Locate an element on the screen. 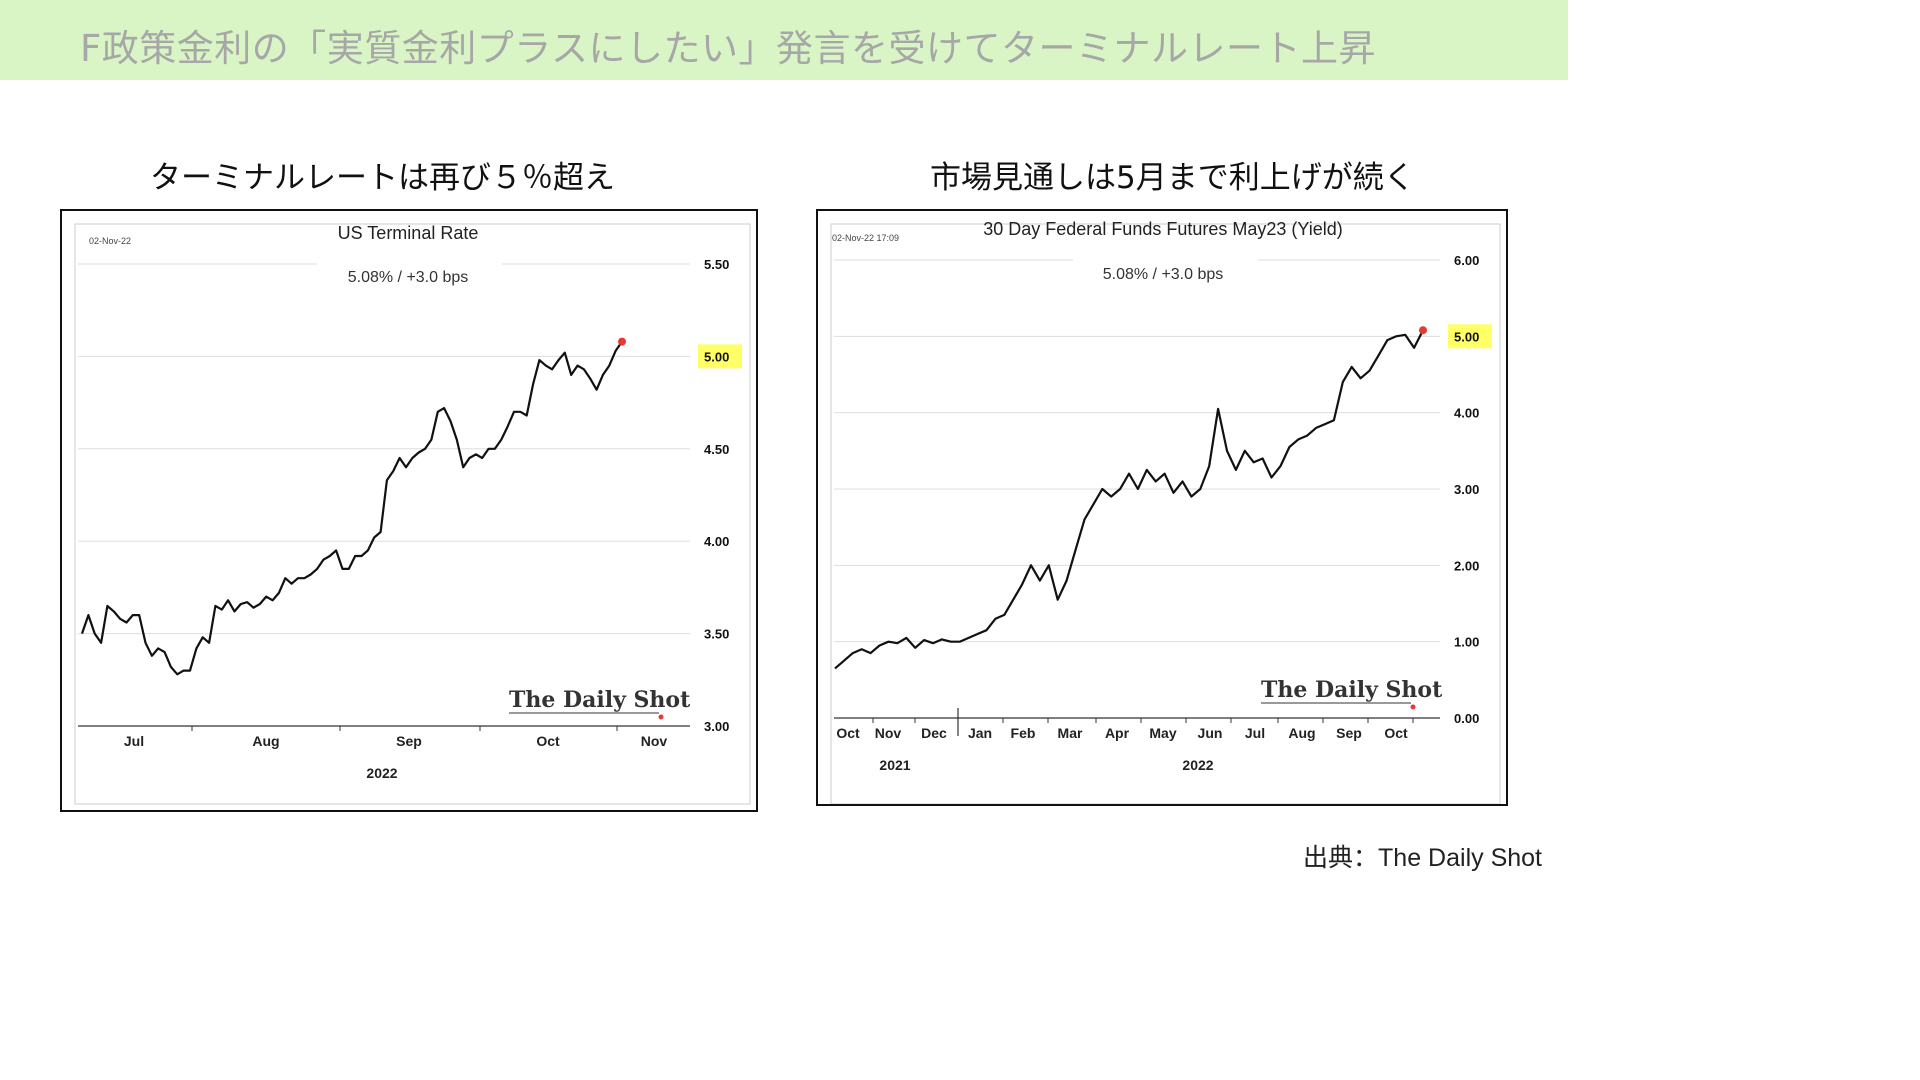 The width and height of the screenshot is (1920, 1080). x-tick-label: Jan is located at coordinates (980, 733).